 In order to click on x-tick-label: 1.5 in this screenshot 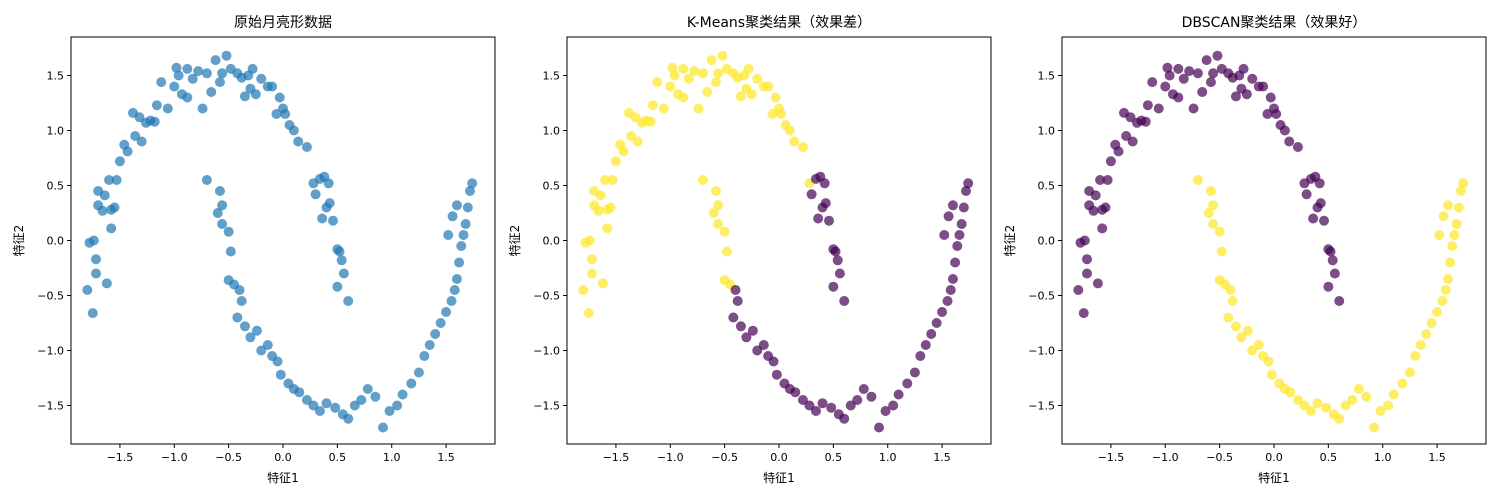, I will do `click(942, 457)`.